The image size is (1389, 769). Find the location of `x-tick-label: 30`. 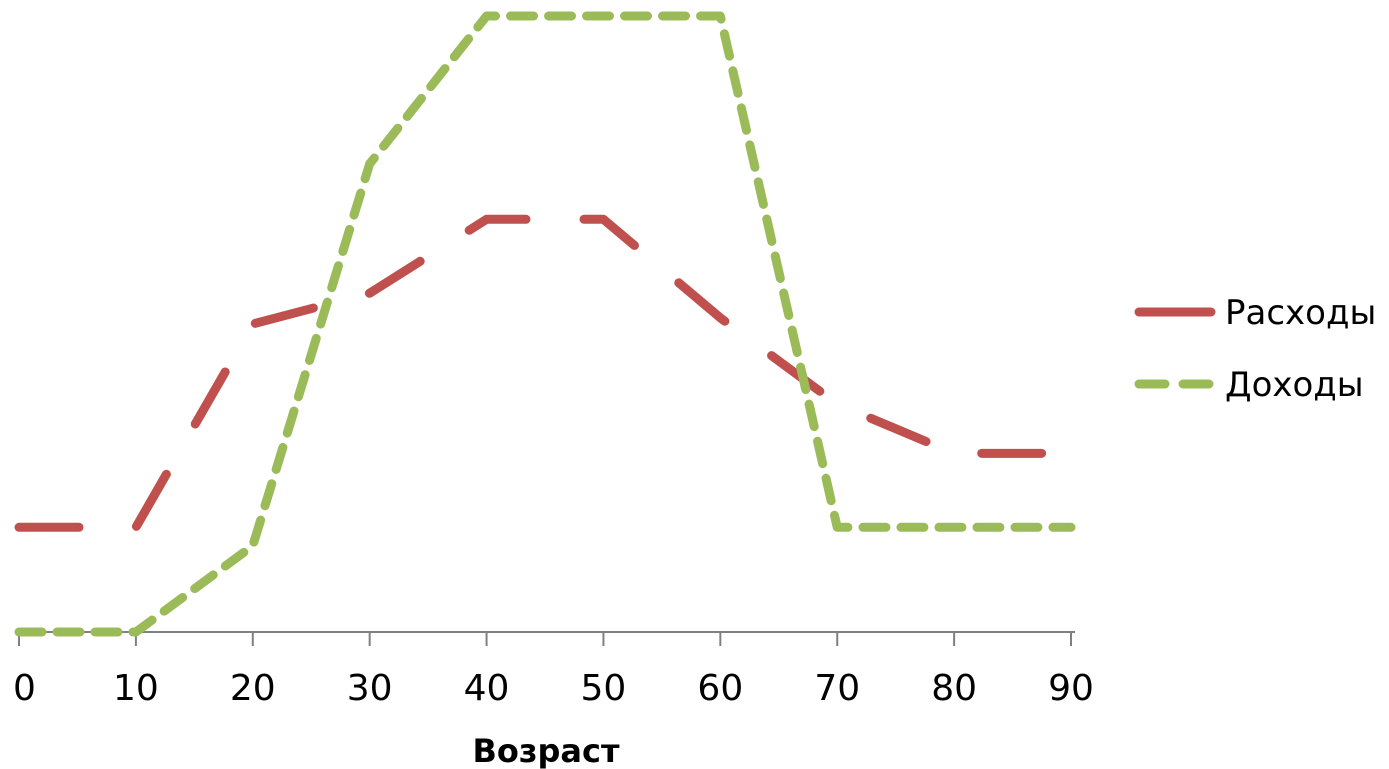

x-tick-label: 30 is located at coordinates (370, 688).